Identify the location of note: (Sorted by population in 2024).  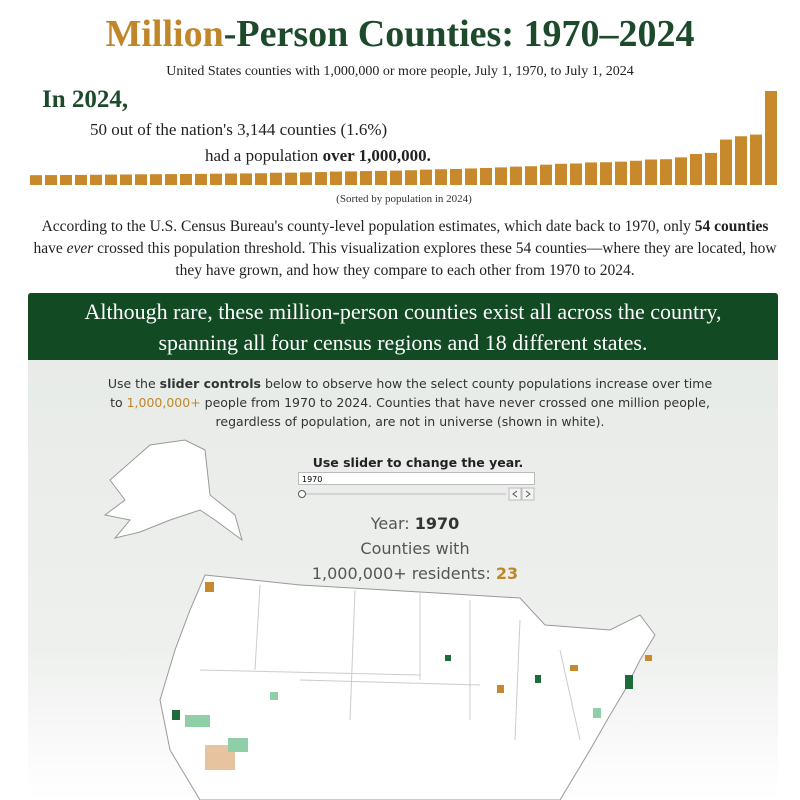
(404, 199).